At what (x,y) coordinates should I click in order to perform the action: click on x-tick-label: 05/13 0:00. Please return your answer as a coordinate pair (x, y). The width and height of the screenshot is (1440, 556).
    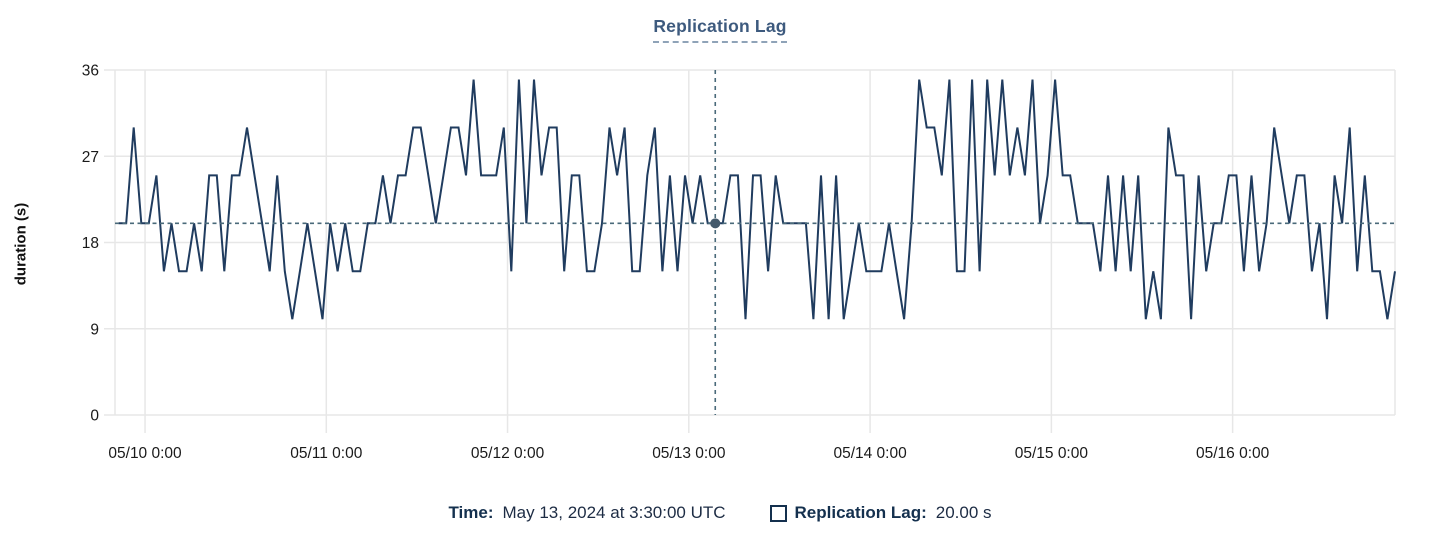
    Looking at the image, I should click on (689, 453).